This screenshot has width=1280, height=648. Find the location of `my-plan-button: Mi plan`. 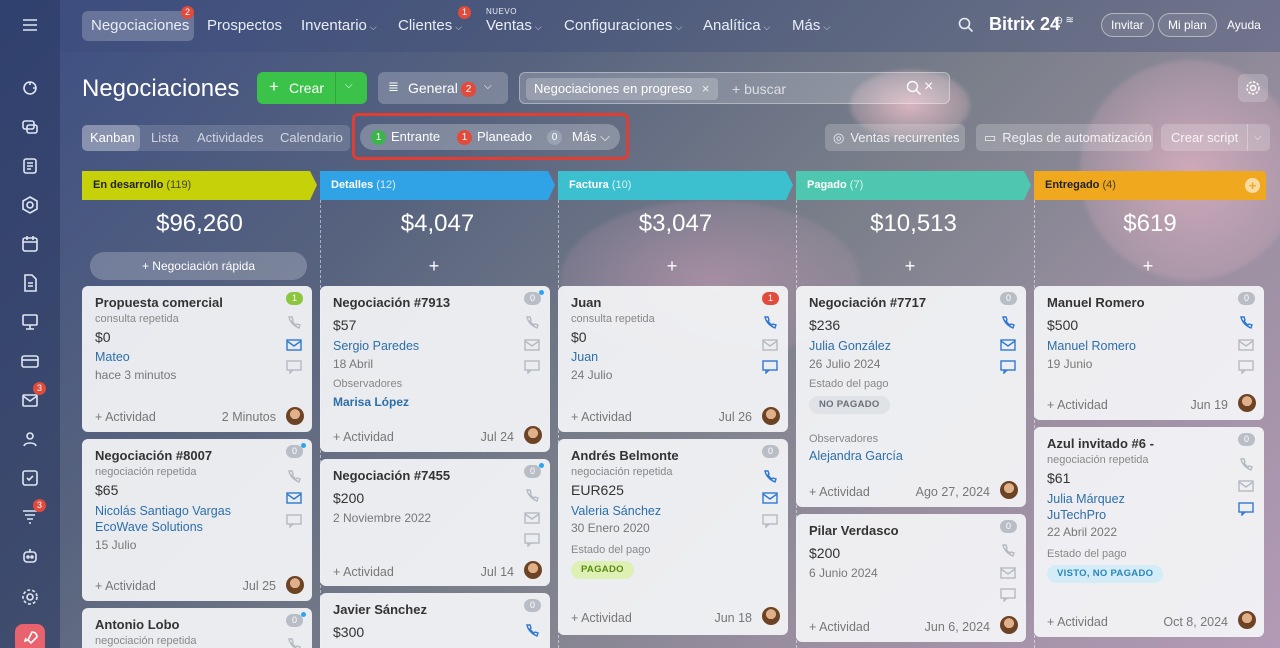

my-plan-button: Mi plan is located at coordinates (1187, 25).